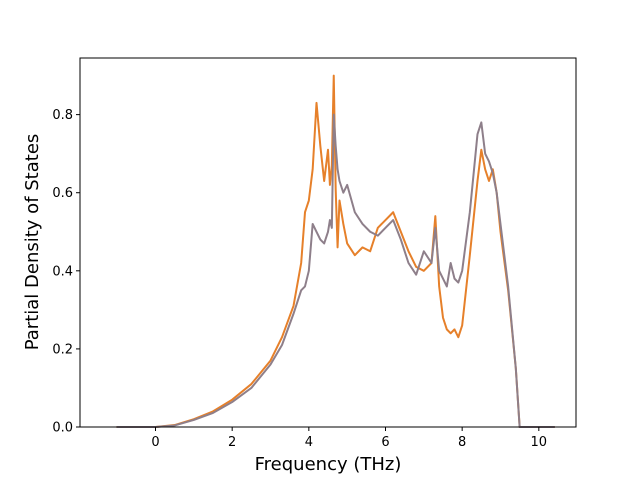  What do you see at coordinates (32, 242) in the screenshot?
I see `y-axis-label: Partial Density of States` at bounding box center [32, 242].